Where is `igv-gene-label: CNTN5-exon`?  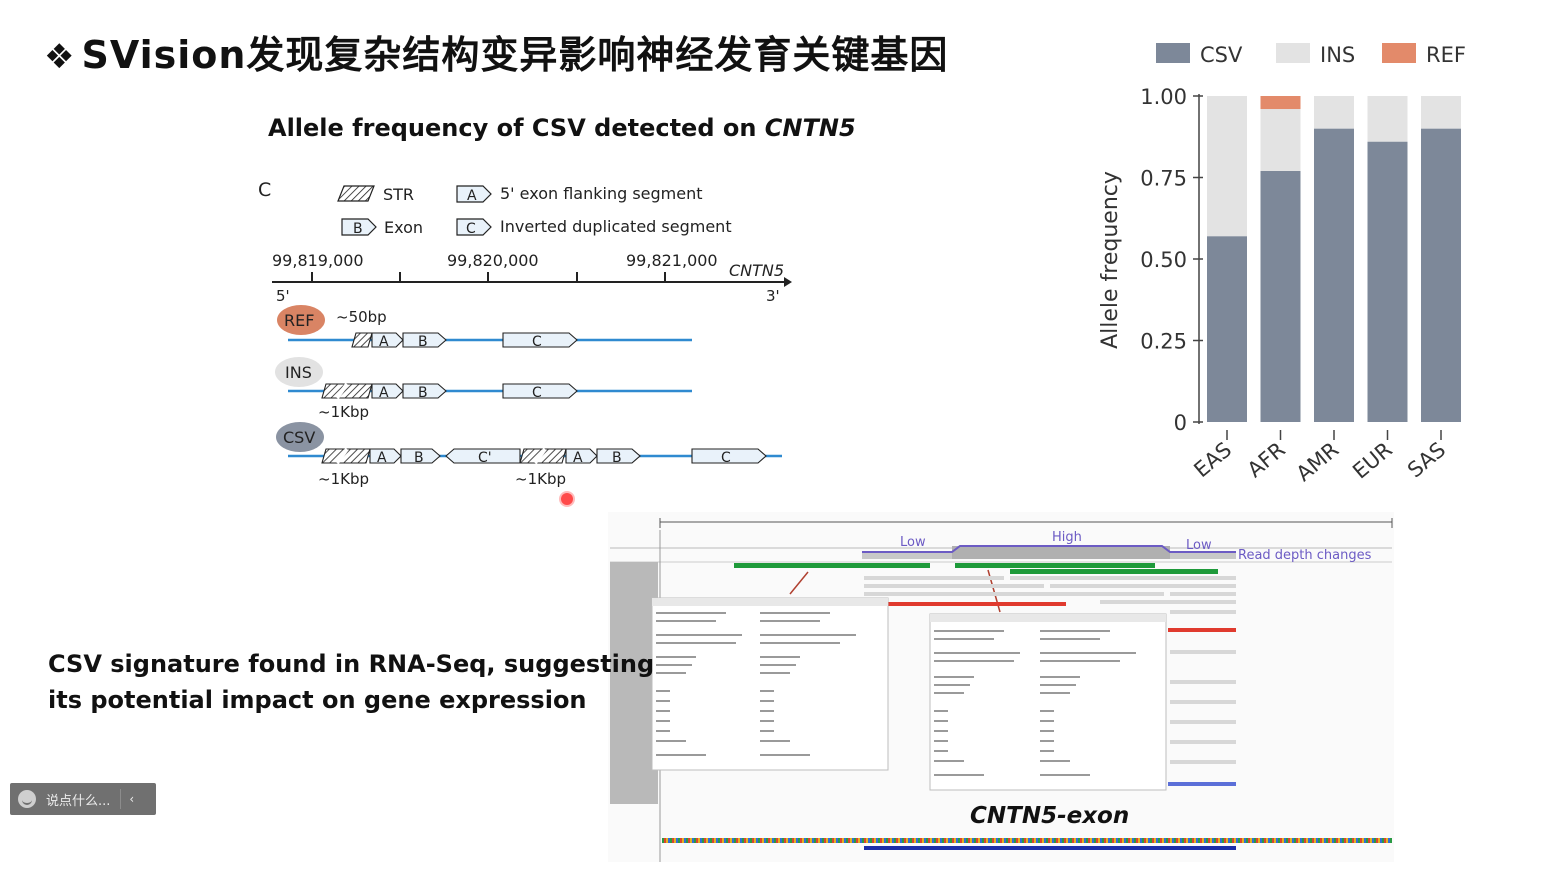 igv-gene-label: CNTN5-exon is located at coordinates (1050, 816).